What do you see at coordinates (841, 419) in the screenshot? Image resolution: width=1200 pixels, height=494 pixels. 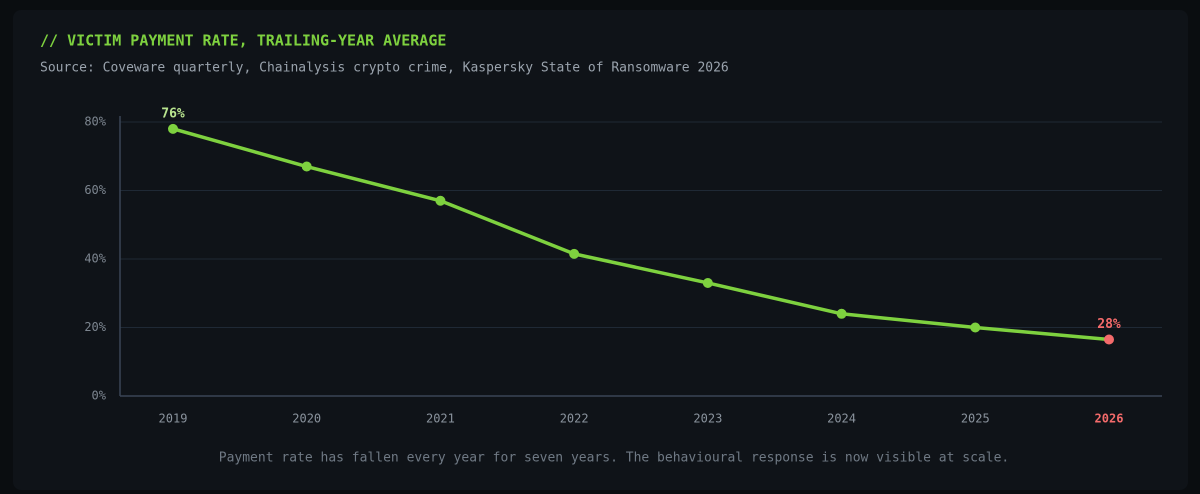 I see `x-tick-label: 2024` at bounding box center [841, 419].